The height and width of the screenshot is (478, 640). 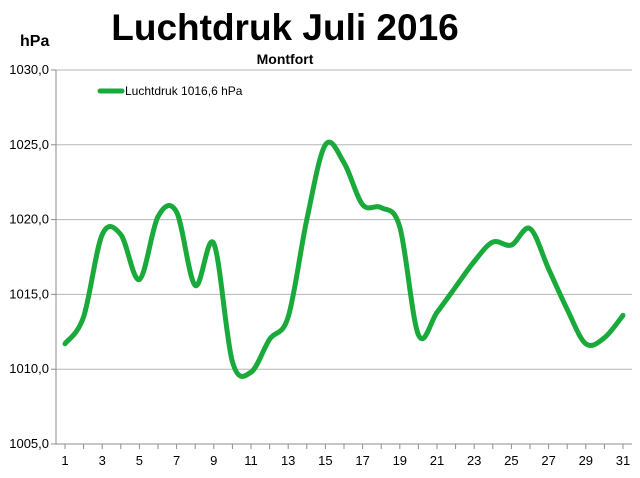 I want to click on x-tick-label: 7, so click(x=176, y=460).